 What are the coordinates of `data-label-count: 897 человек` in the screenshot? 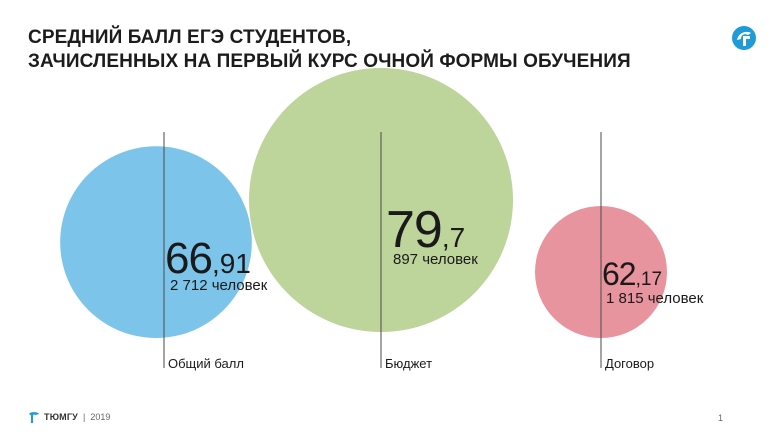 It's located at (435, 259).